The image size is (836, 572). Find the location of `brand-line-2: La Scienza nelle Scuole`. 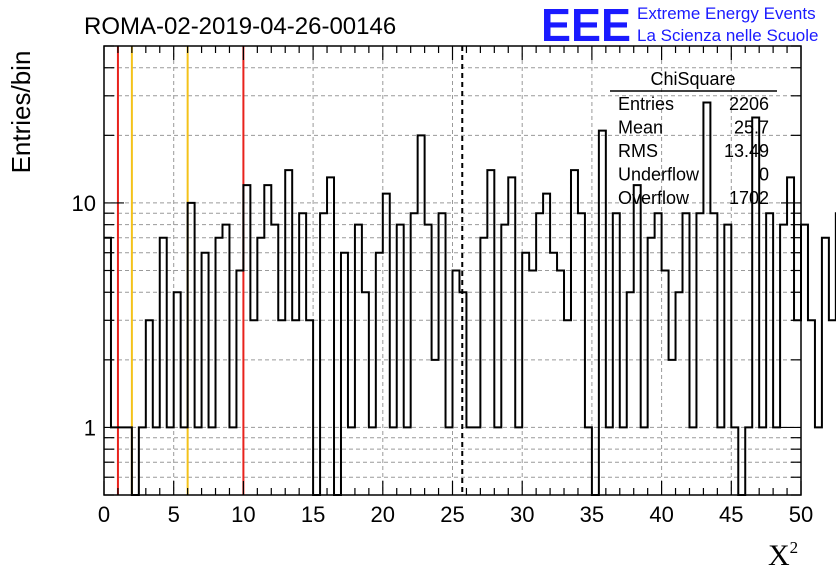

brand-line-2: La Scienza nelle Scuole is located at coordinates (727, 35).